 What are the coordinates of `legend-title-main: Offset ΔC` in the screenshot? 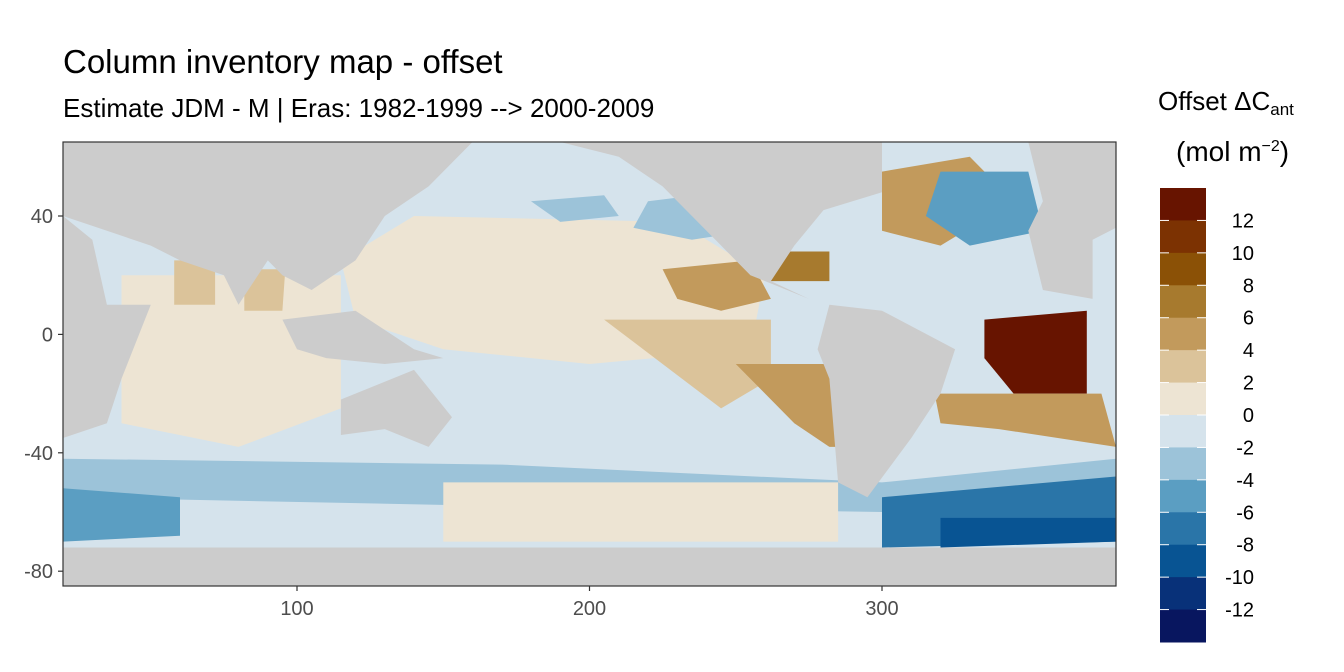 It's located at (1214, 101).